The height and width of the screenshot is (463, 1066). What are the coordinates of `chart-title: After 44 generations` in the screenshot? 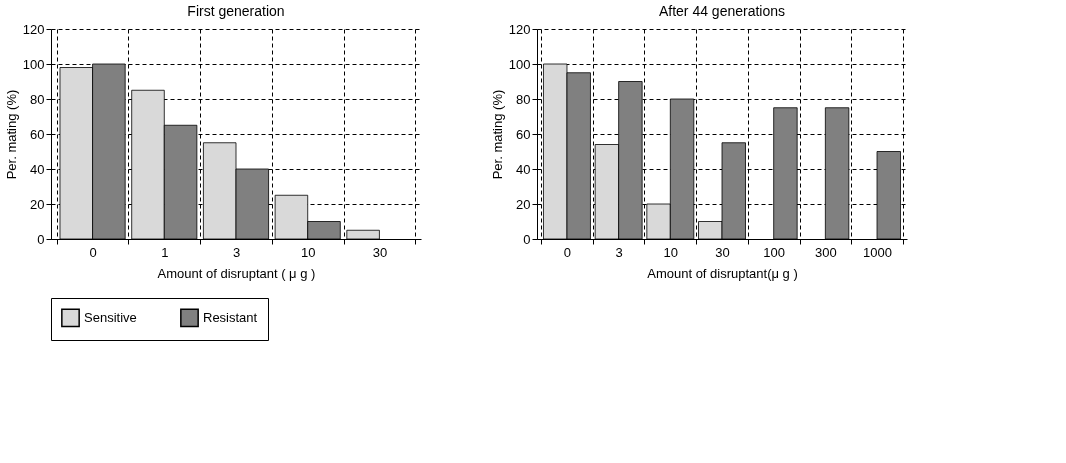 It's located at (722, 11).